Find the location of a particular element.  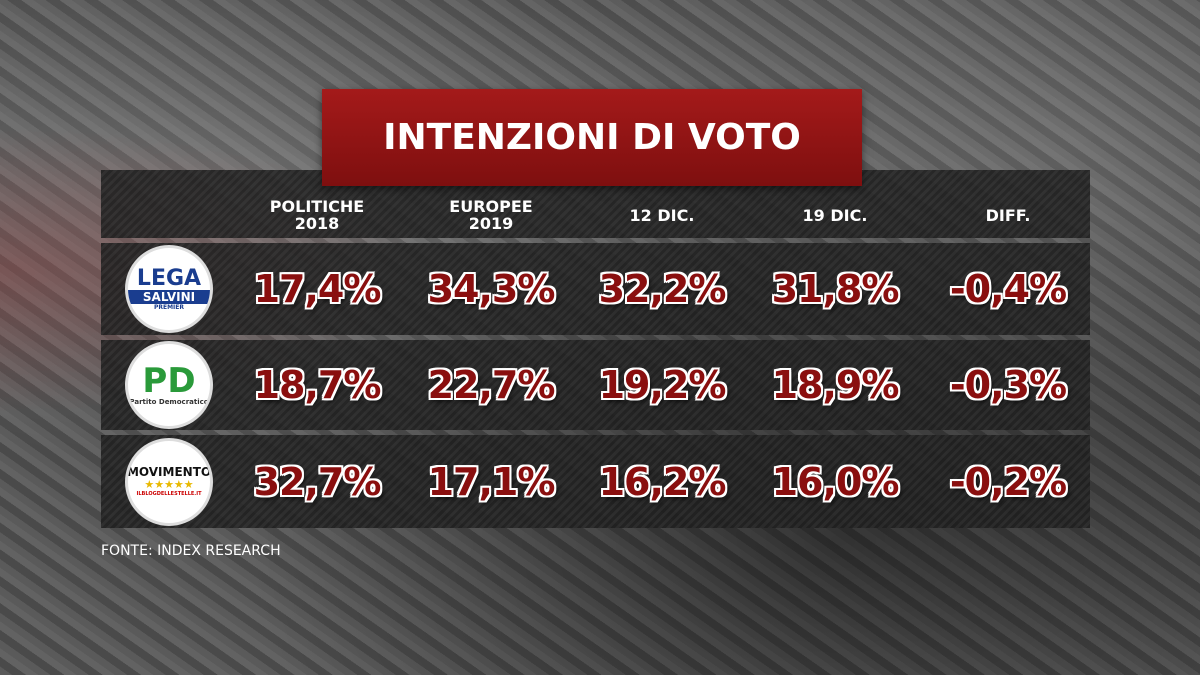

column-header: DIFF. is located at coordinates (1008, 215).